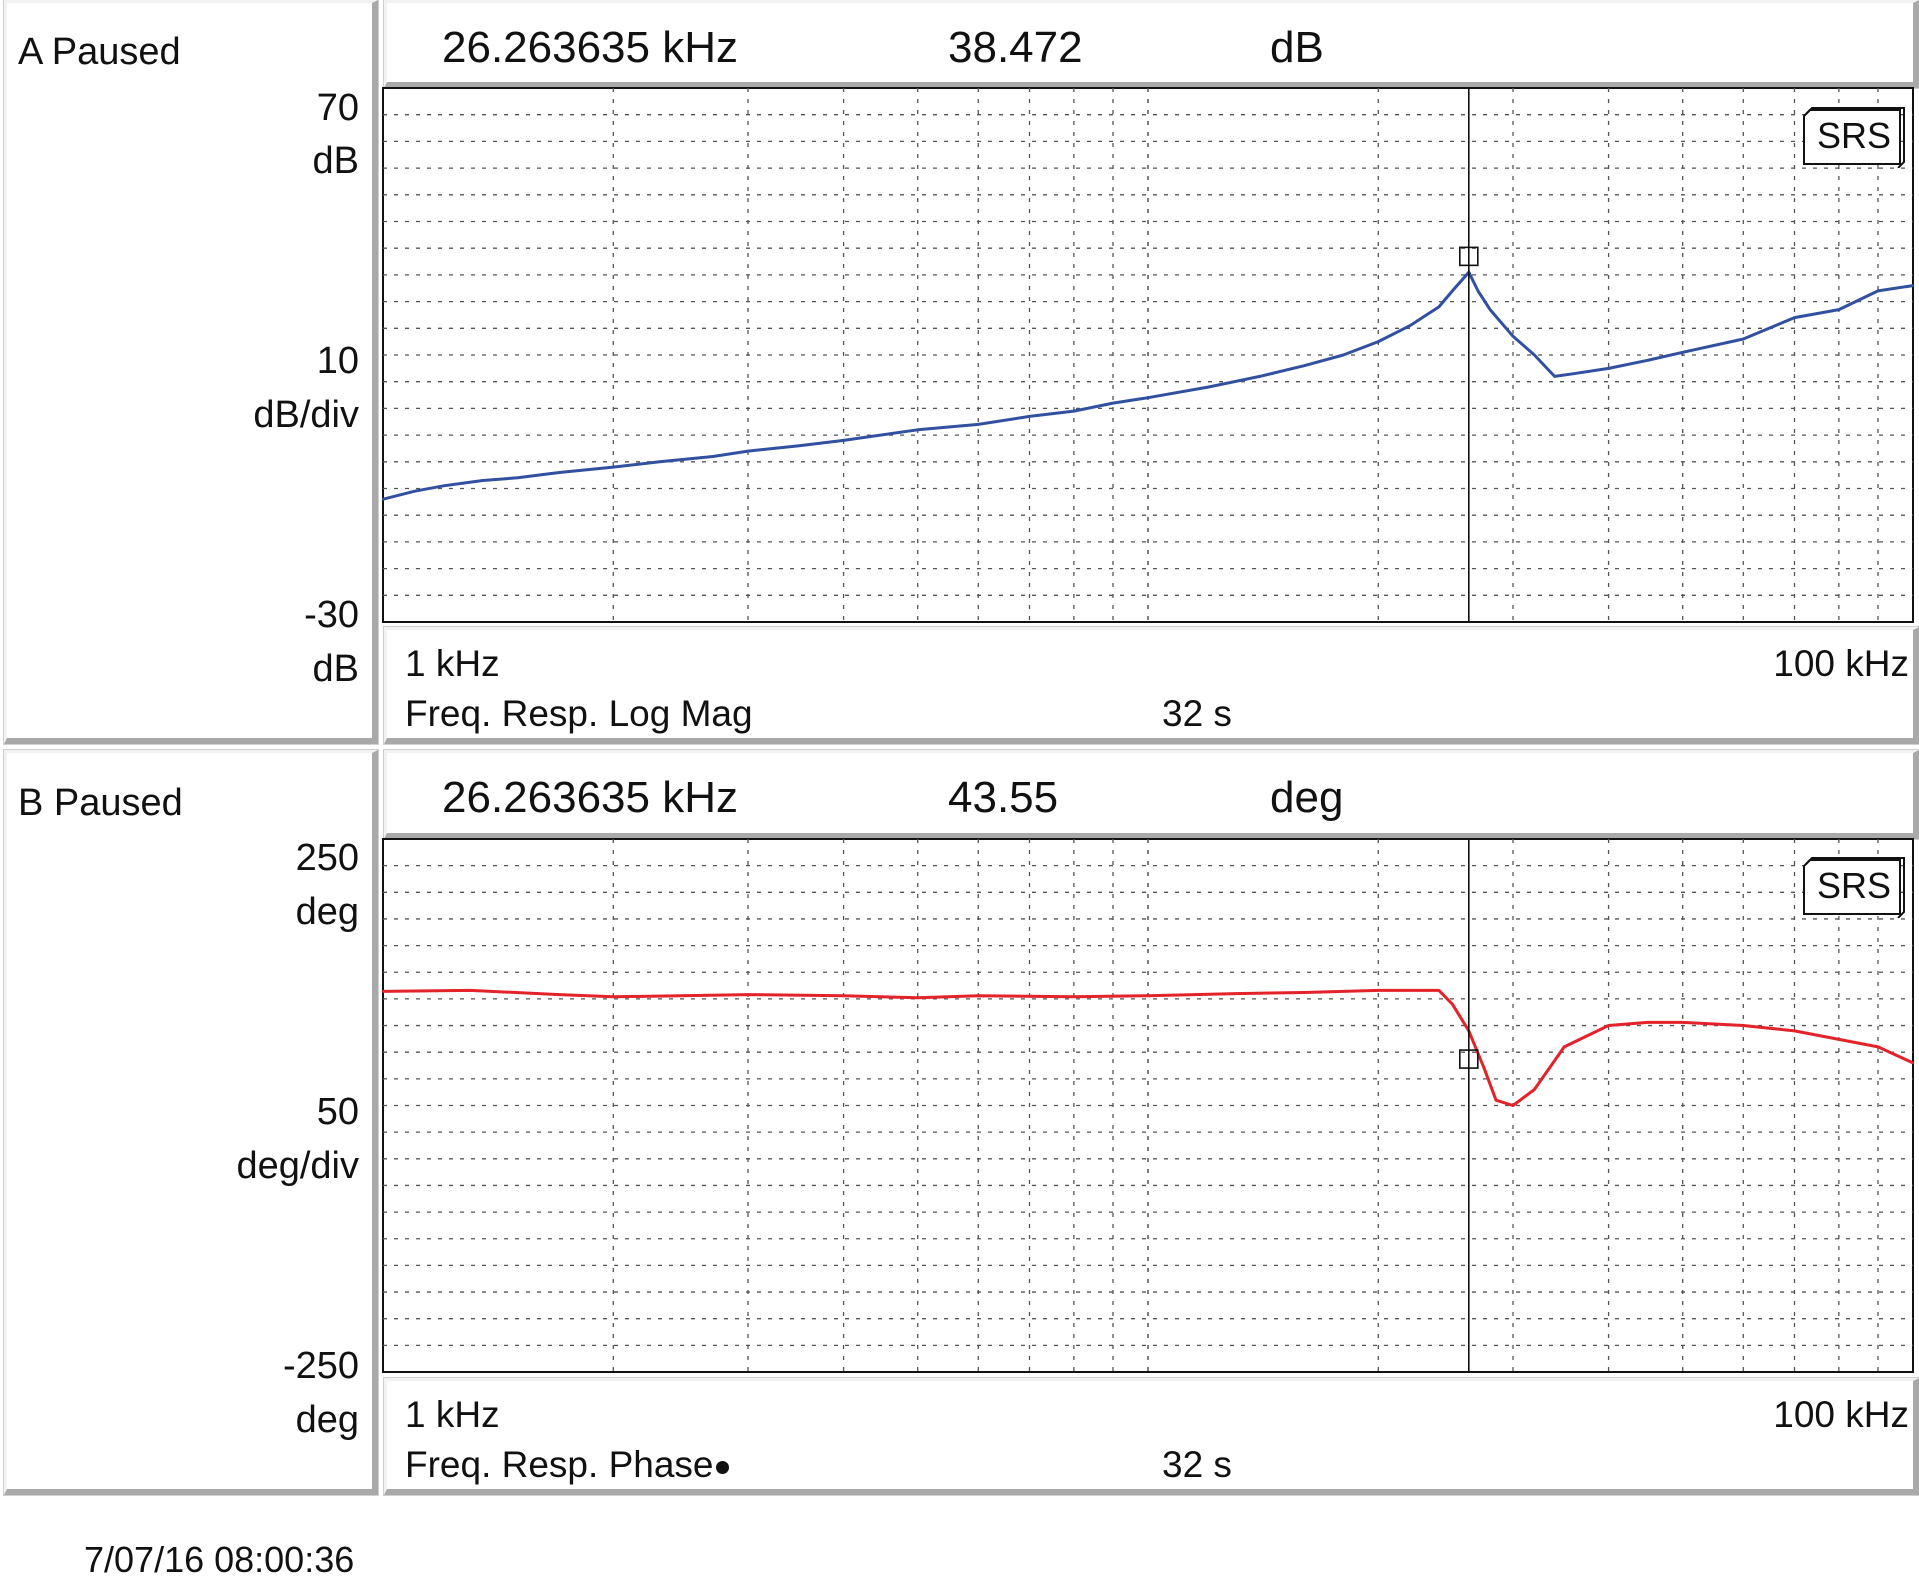 The height and width of the screenshot is (1581, 1919). I want to click on panel-b-x-start: 1 kHz, so click(452, 1414).